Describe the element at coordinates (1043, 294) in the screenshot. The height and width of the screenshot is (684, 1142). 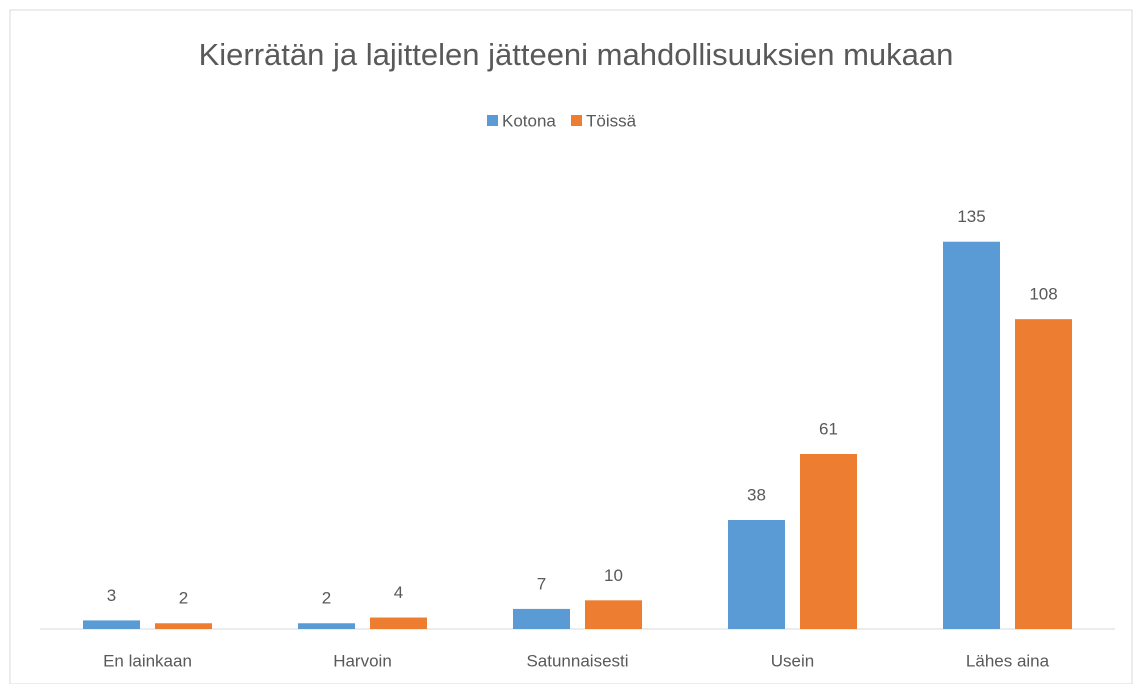
I see `data-label: 108` at that location.